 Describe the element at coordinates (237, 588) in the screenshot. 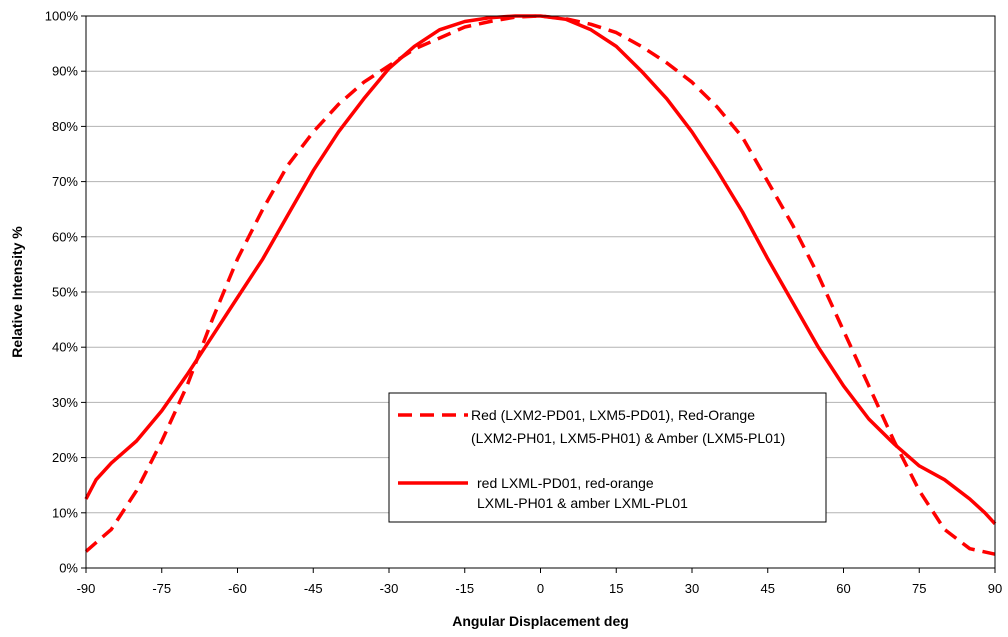

I see `x-tick-label: -60` at that location.